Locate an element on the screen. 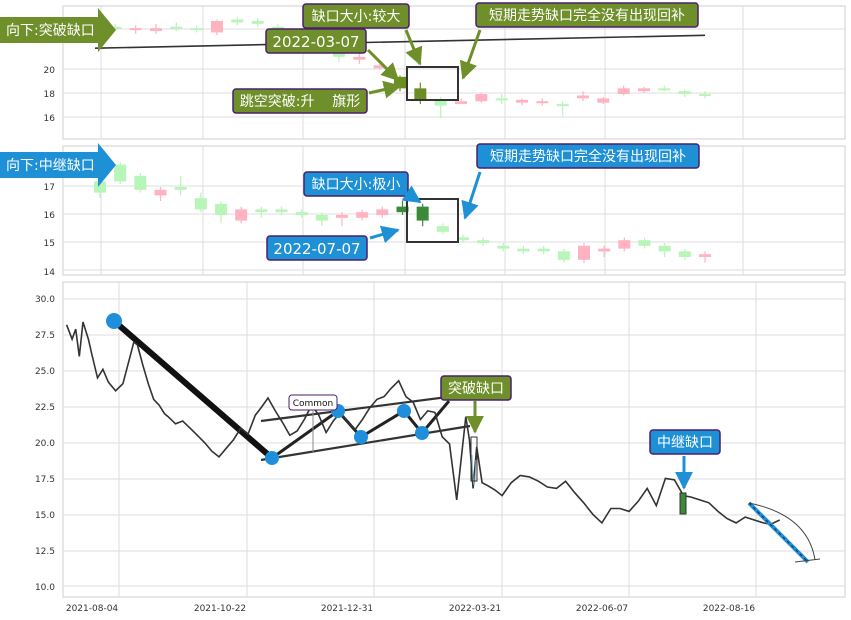 The width and height of the screenshot is (851, 620). y-tick-label: 27.5 is located at coordinates (45, 336).